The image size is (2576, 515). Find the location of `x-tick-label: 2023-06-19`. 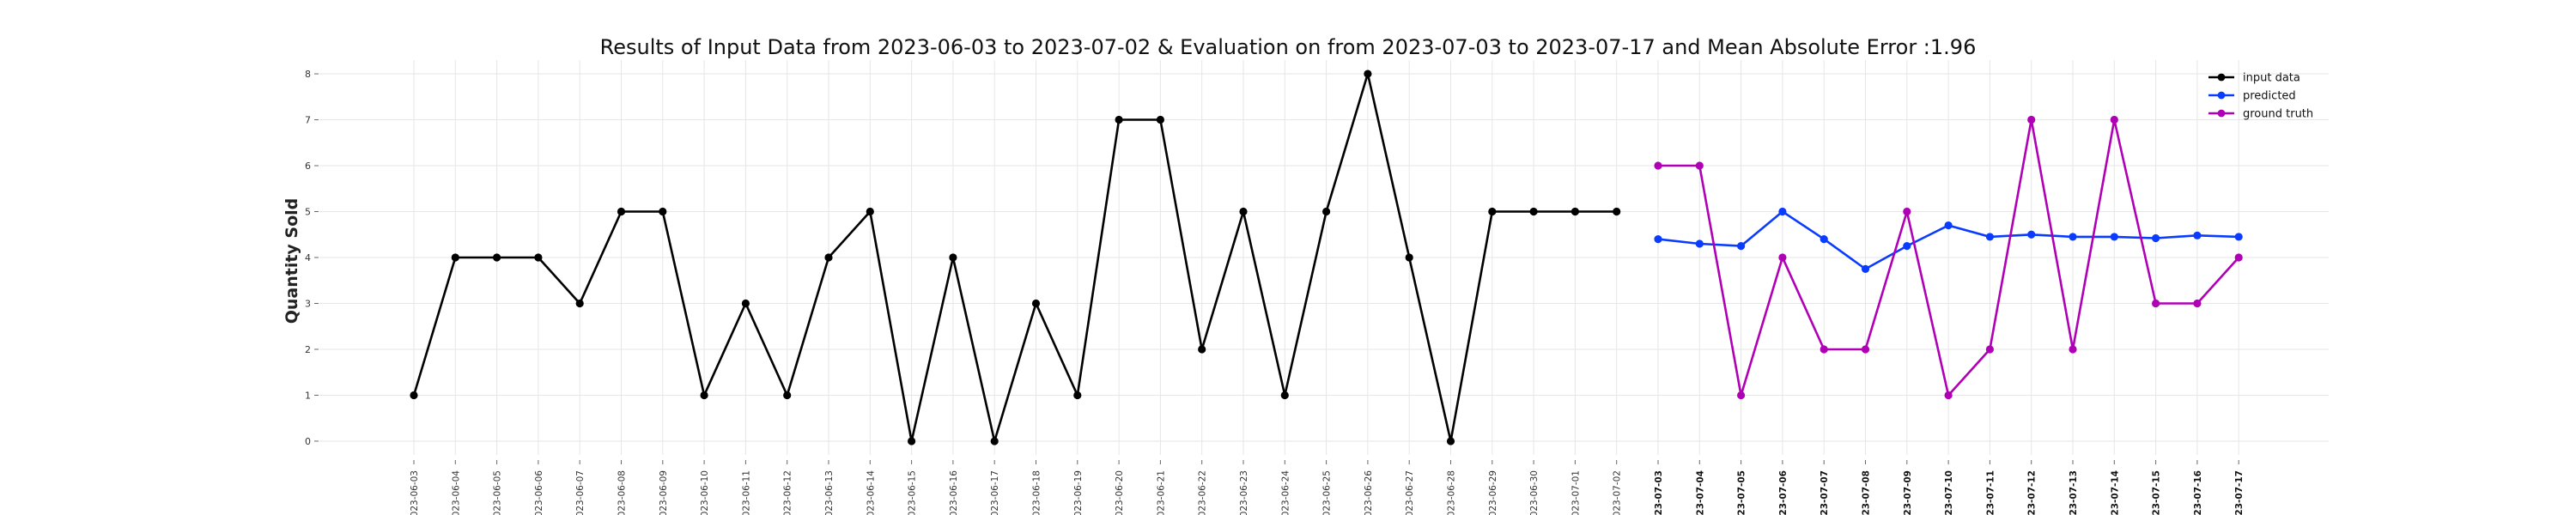

x-tick-label: 2023-06-19 is located at coordinates (1078, 492).